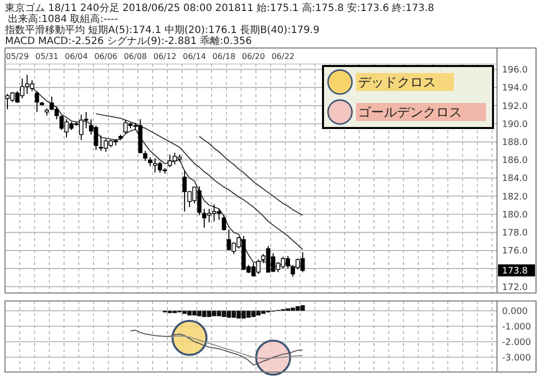 Image resolution: width=537 pixels, height=380 pixels. Describe the element at coordinates (135, 56) in the screenshot. I see `x-tick-label: 06/08` at that location.